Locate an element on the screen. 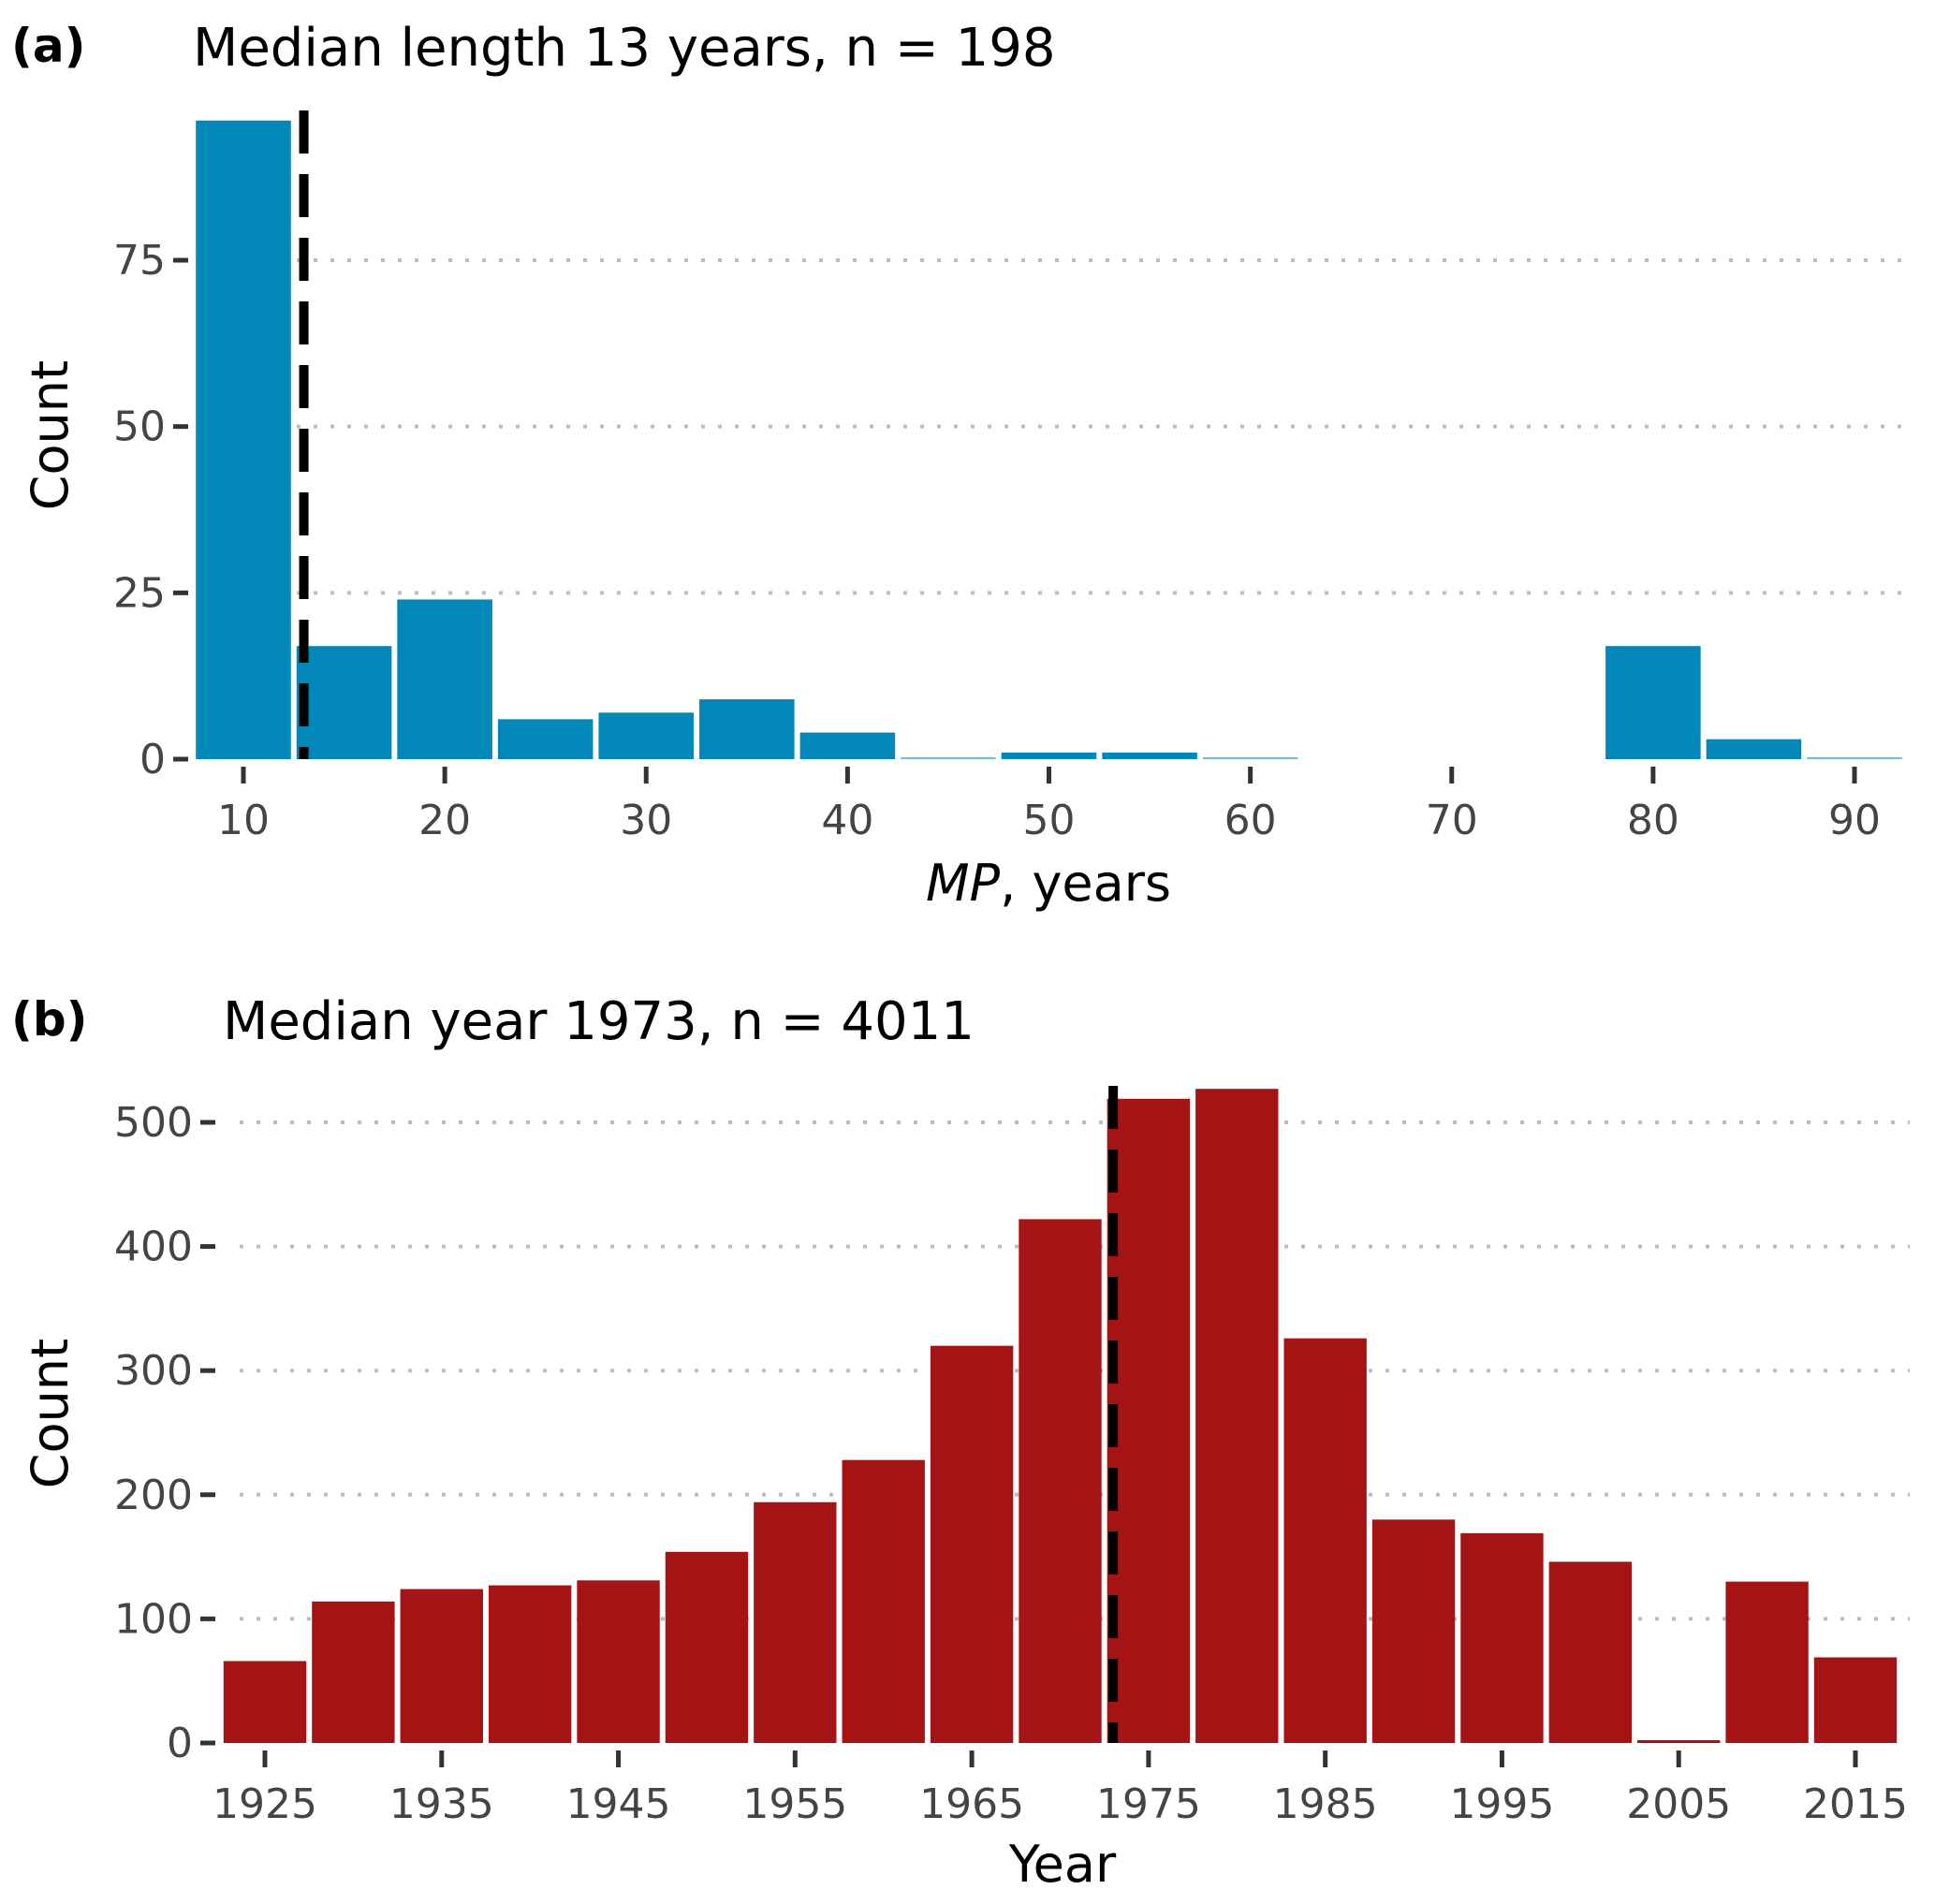  y-tick-label-75: 75 is located at coordinates (139, 261).